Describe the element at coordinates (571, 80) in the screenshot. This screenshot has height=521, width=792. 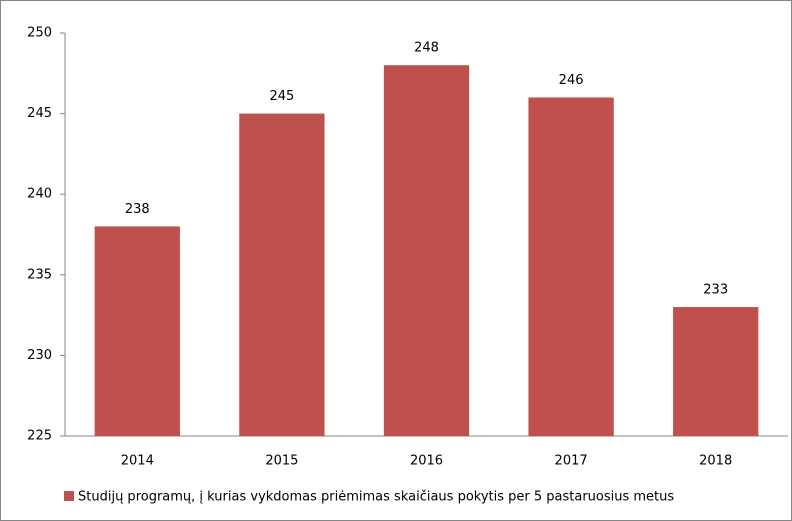
I see `data-label: 246` at that location.